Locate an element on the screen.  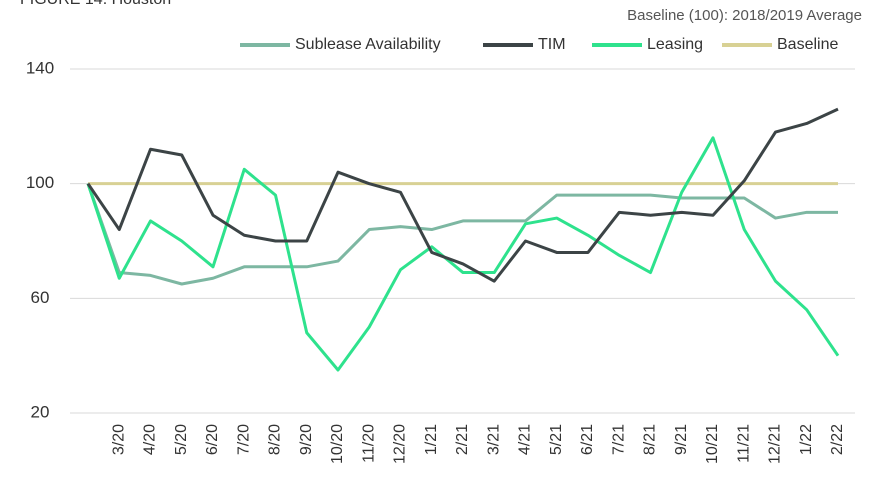
x-tick-label: 11/20 is located at coordinates (368, 443).